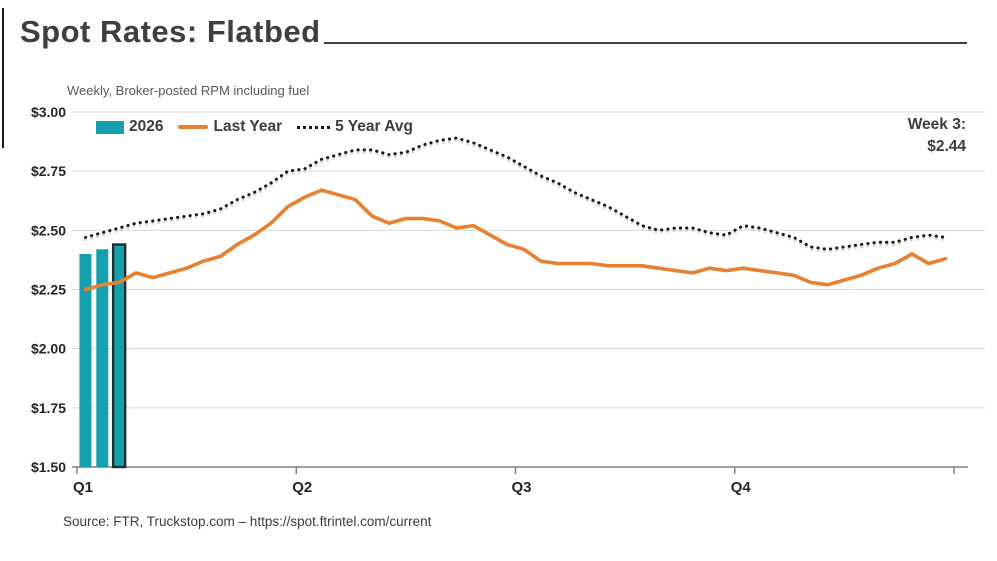  What do you see at coordinates (302, 487) in the screenshot?
I see `x-axis-label: Q2` at bounding box center [302, 487].